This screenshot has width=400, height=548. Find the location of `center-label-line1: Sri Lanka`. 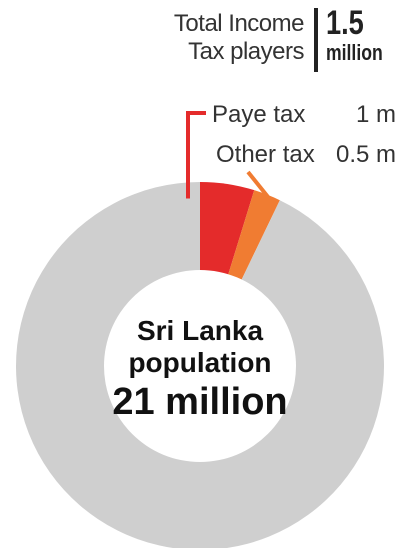

center-label-line1: Sri Lanka is located at coordinates (200, 330).